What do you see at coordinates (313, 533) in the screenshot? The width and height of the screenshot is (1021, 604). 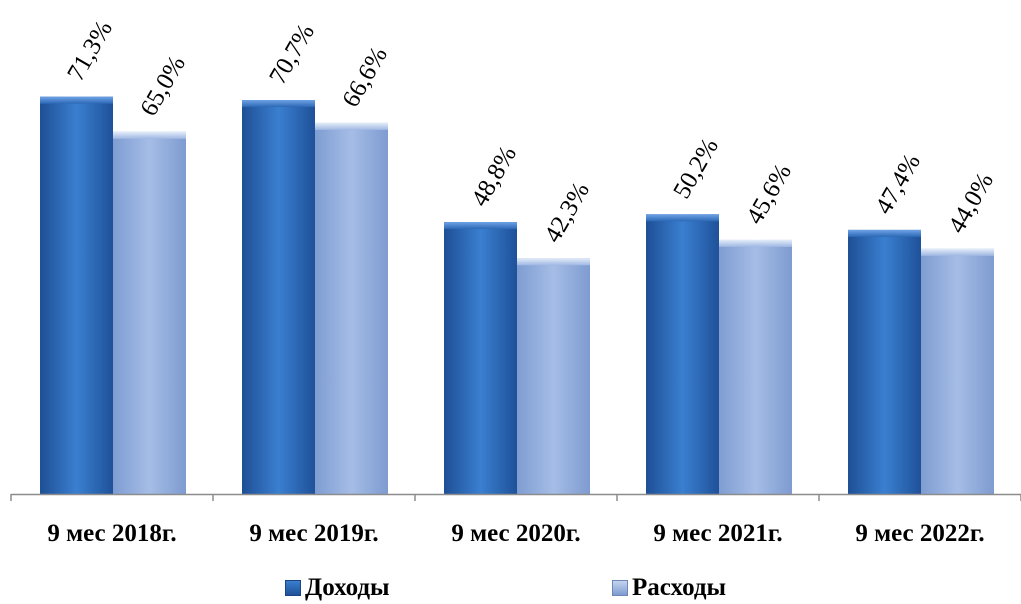 I see `category-label-1: 9 мес 2019г.` at bounding box center [313, 533].